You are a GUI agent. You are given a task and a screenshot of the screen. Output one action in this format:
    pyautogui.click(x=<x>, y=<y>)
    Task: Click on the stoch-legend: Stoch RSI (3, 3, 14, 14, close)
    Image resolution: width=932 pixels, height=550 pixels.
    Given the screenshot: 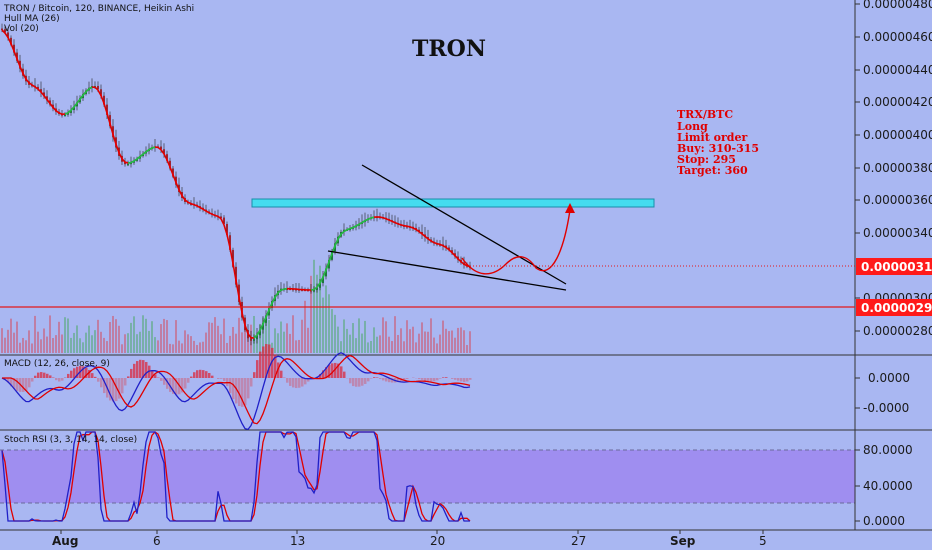 What is the action you would take?
    pyautogui.click(x=70, y=440)
    